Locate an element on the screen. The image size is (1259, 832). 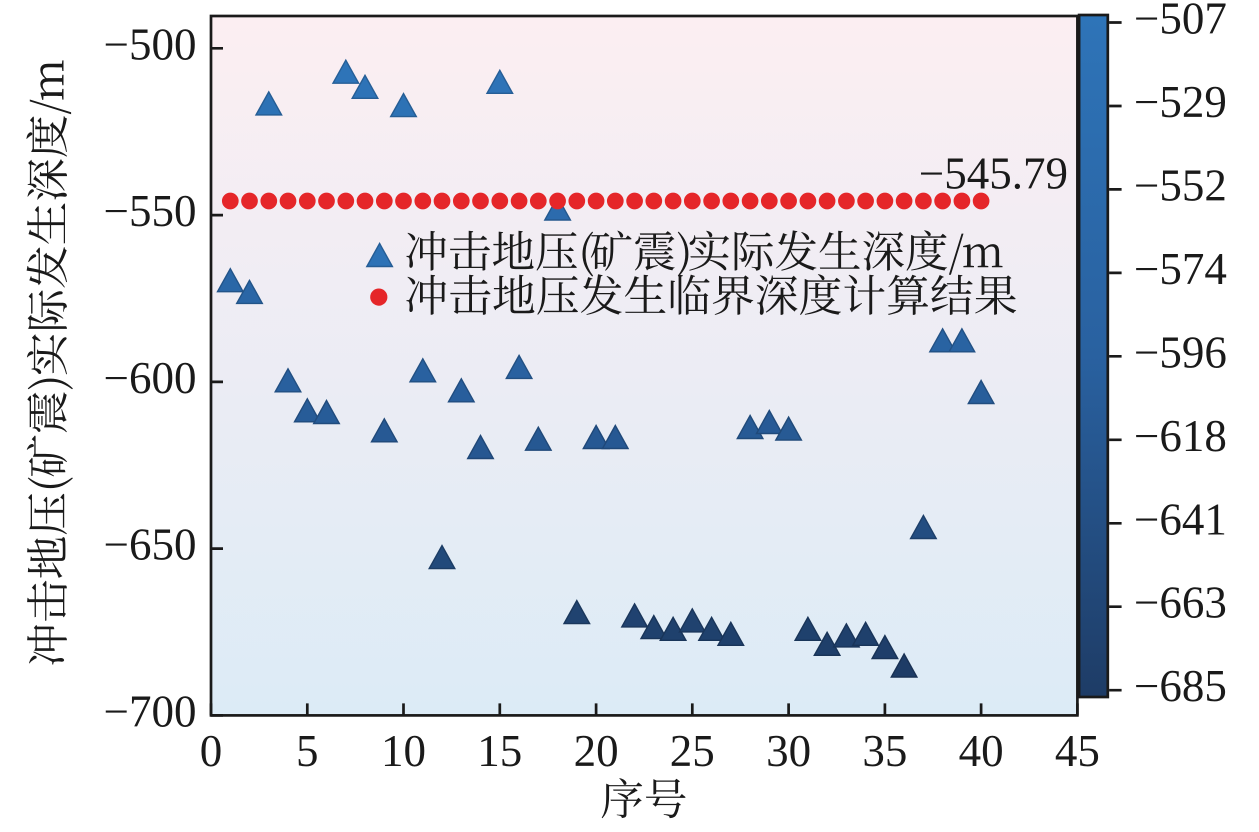
svg-text: −650 is located at coordinates (150, 545).